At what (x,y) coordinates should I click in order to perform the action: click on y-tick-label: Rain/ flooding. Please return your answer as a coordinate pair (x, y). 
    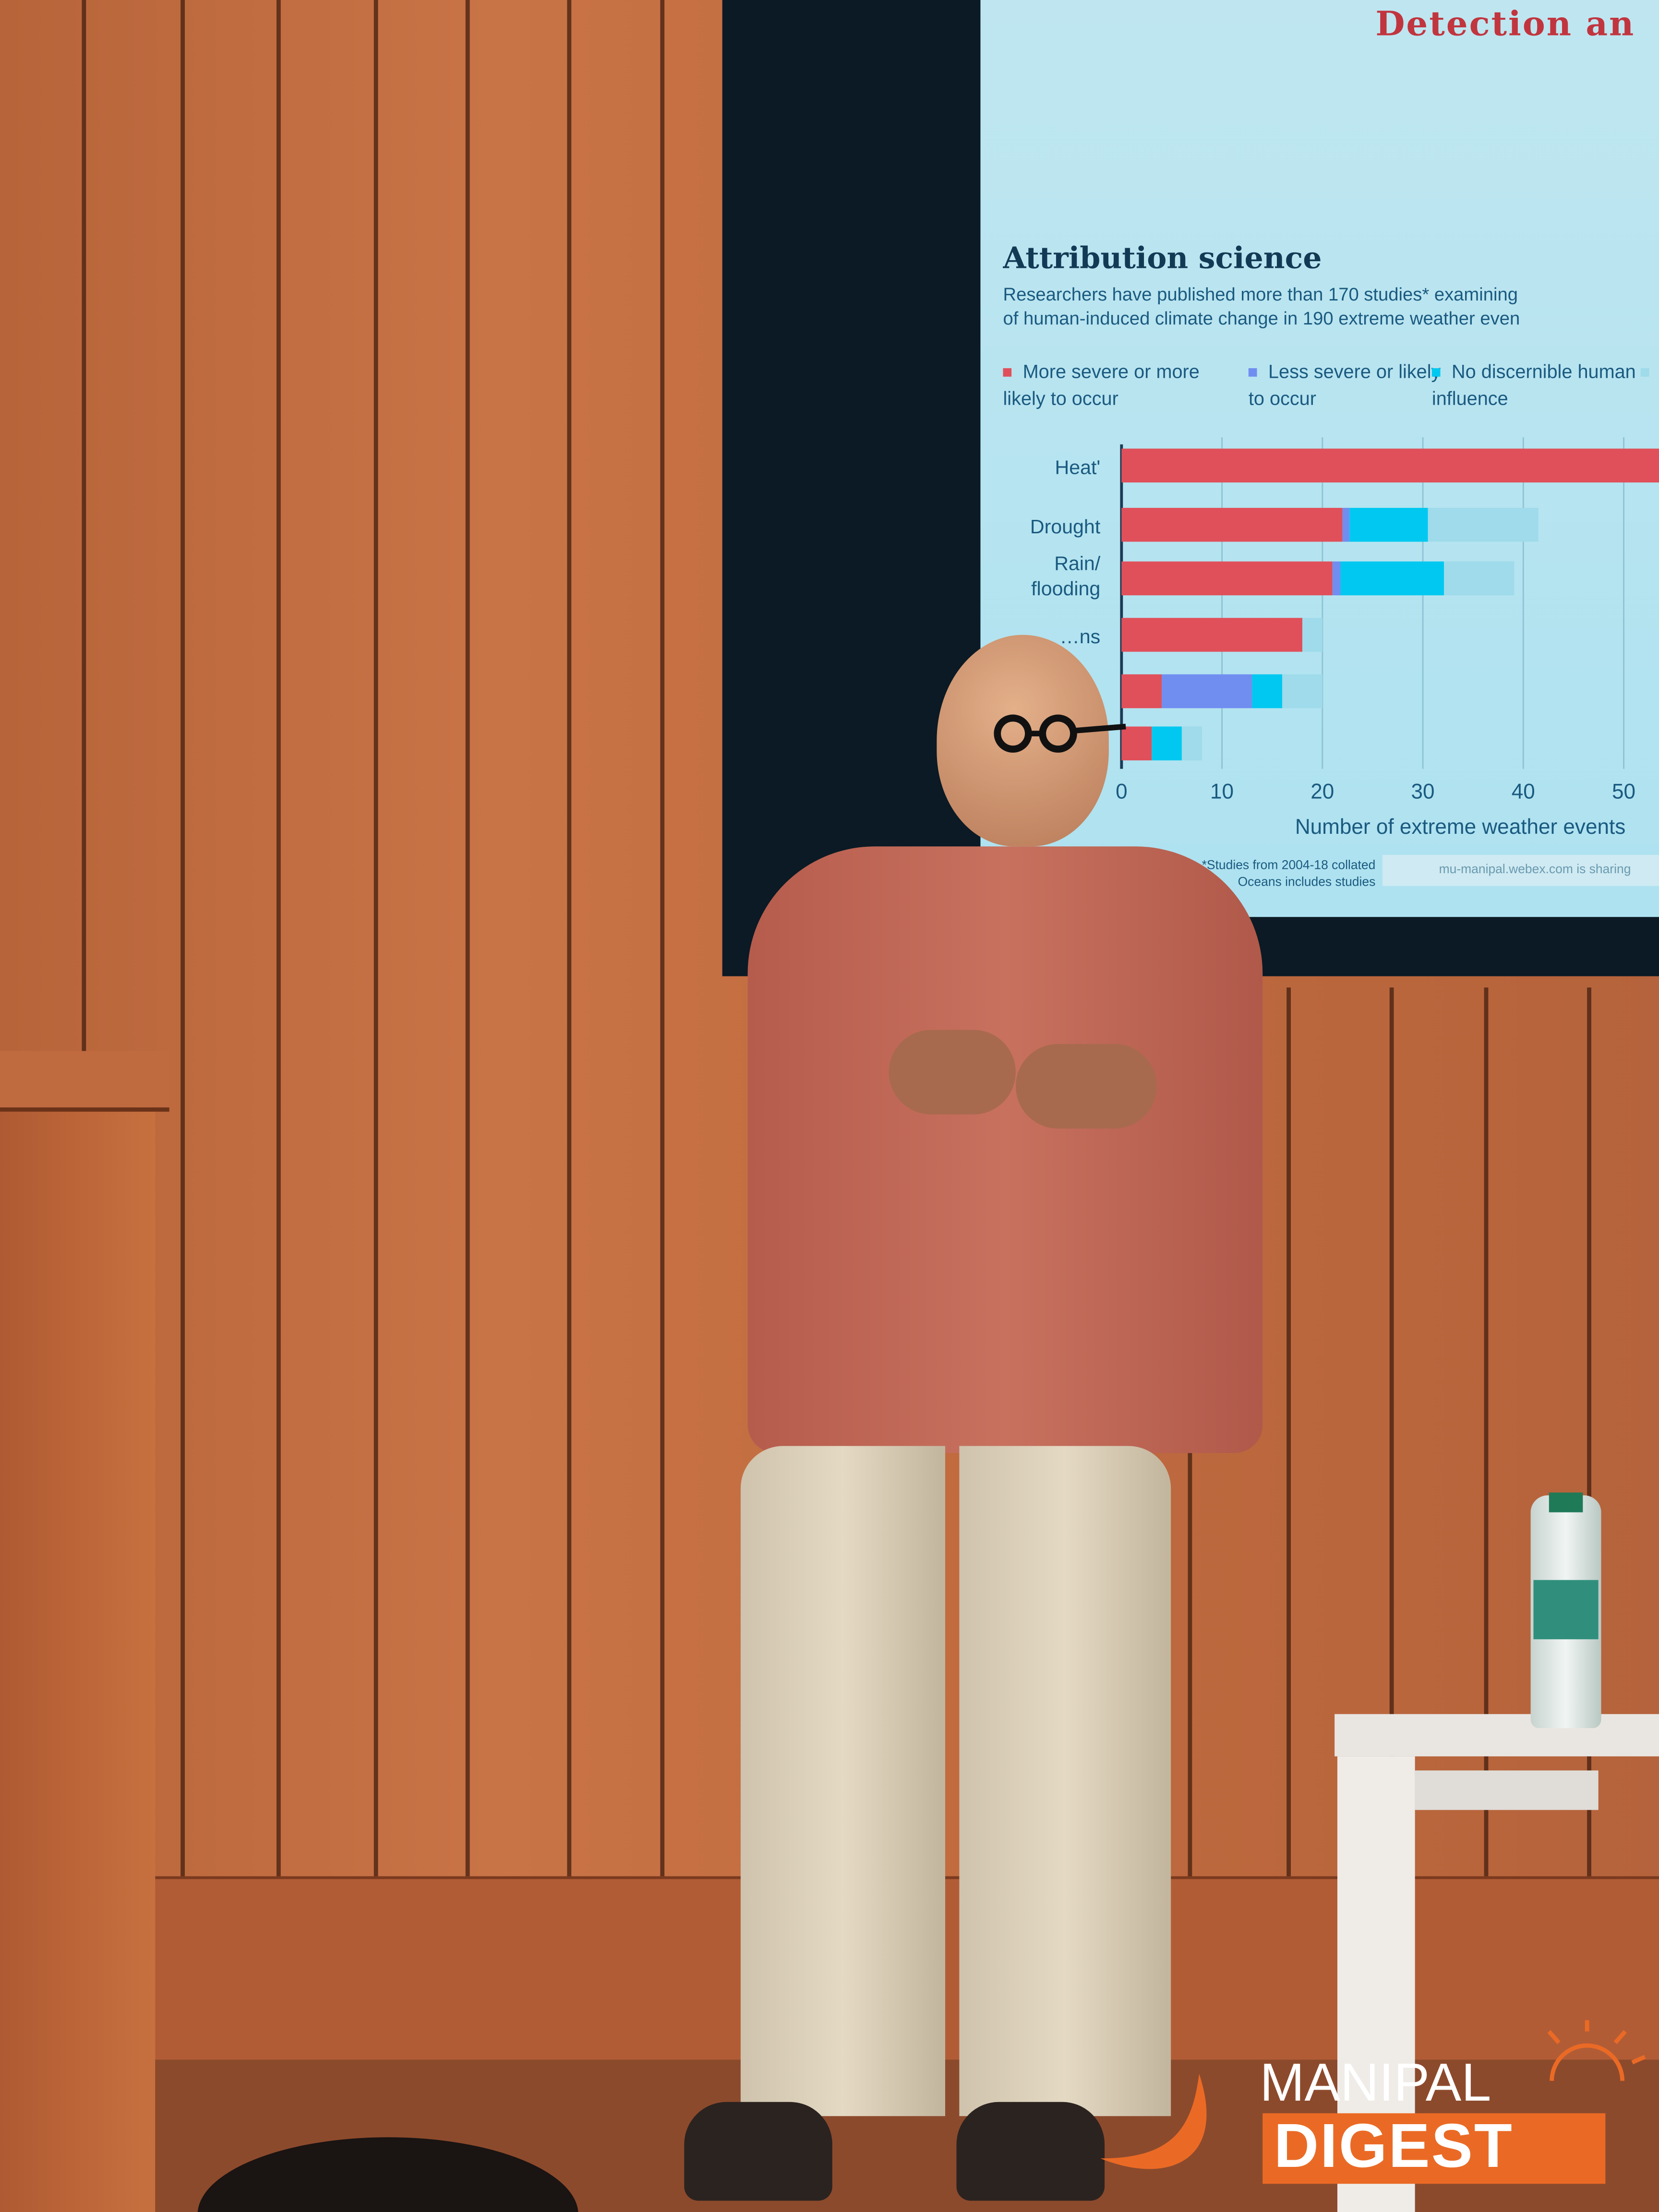
    Looking at the image, I should click on (1066, 576).